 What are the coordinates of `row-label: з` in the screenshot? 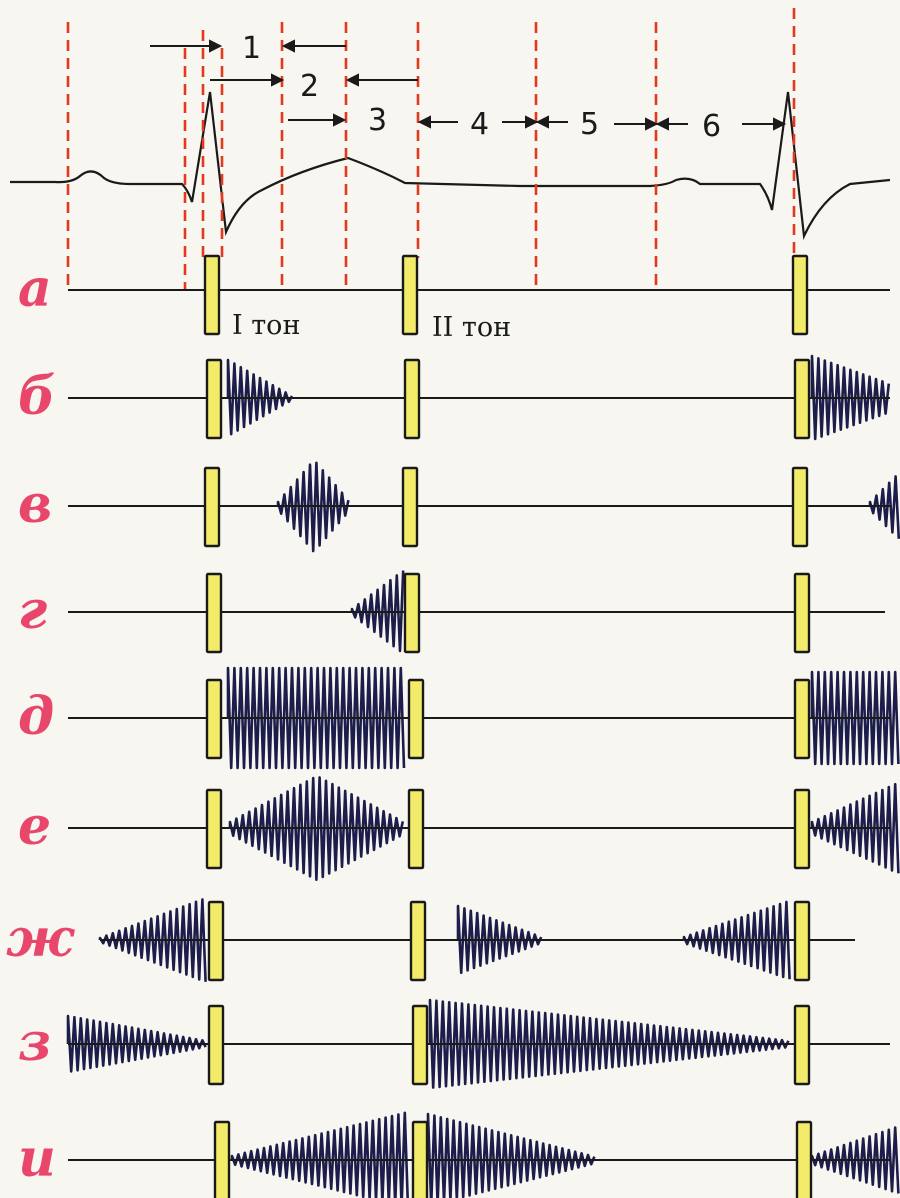 It's located at (34, 1042).